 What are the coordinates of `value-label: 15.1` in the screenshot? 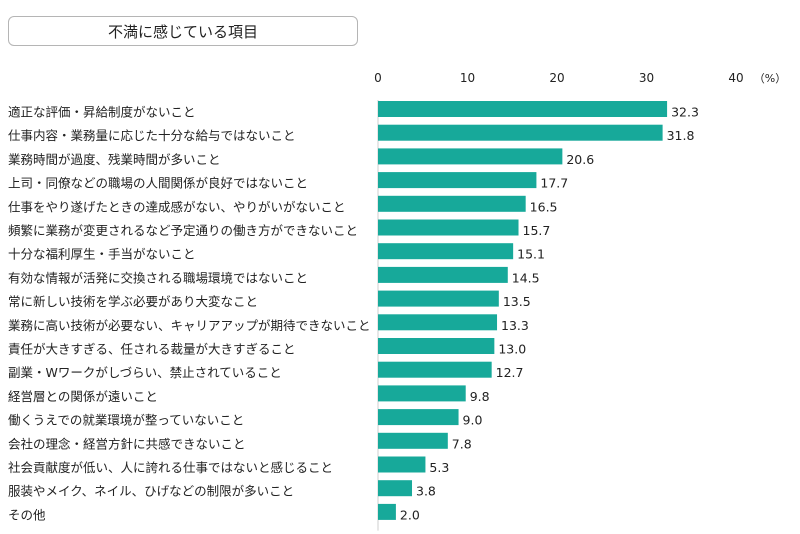 It's located at (531, 254).